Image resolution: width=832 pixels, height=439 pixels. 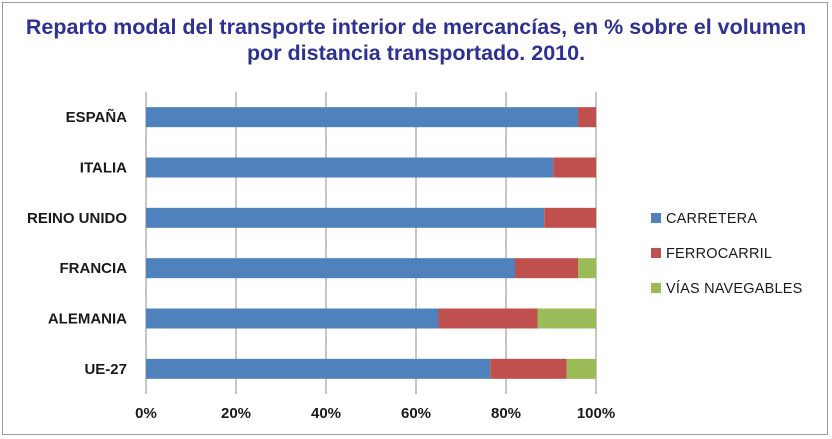 What do you see at coordinates (656, 288) in the screenshot?
I see `legend-swatch-vias-navegables` at bounding box center [656, 288].